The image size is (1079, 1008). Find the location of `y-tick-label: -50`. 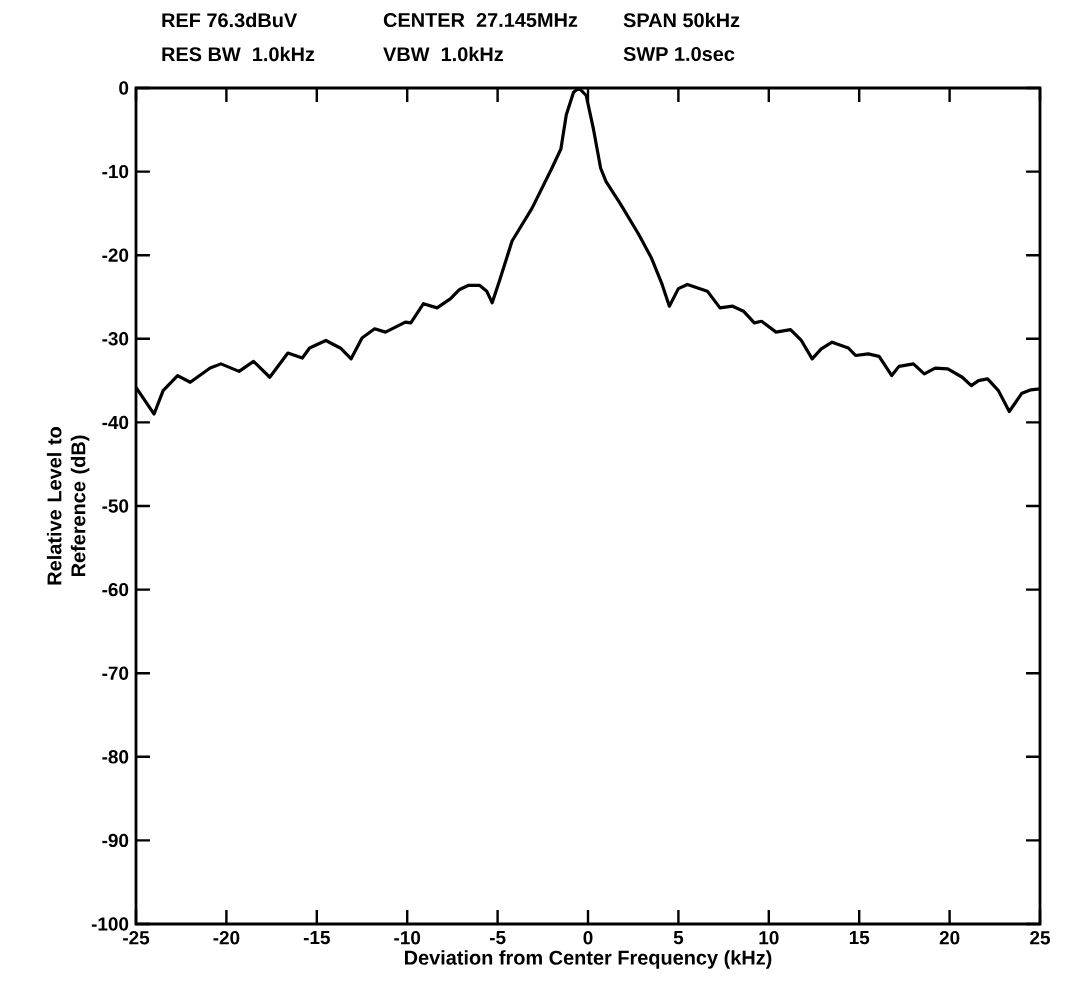

y-tick-label: -50 is located at coordinates (115, 506).